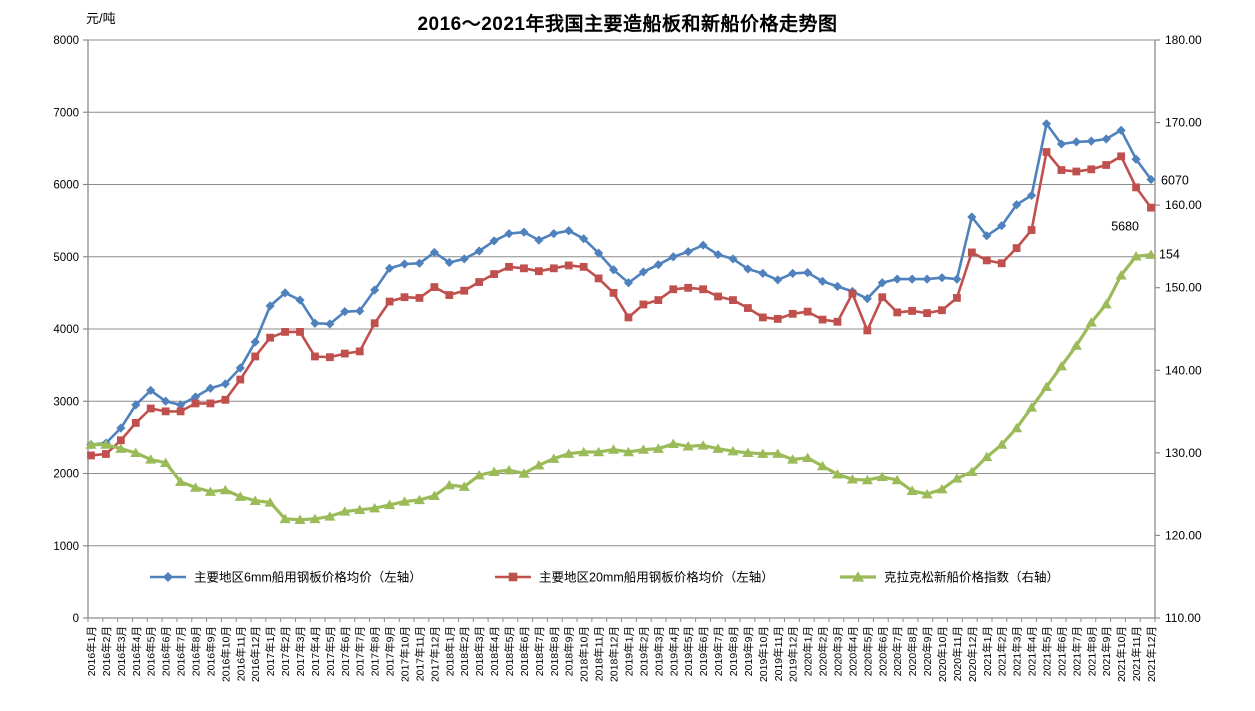 Image resolution: width=1255 pixels, height=711 pixels. Describe the element at coordinates (1169, 255) in the screenshot. I see `data-label-154: 154` at that location.